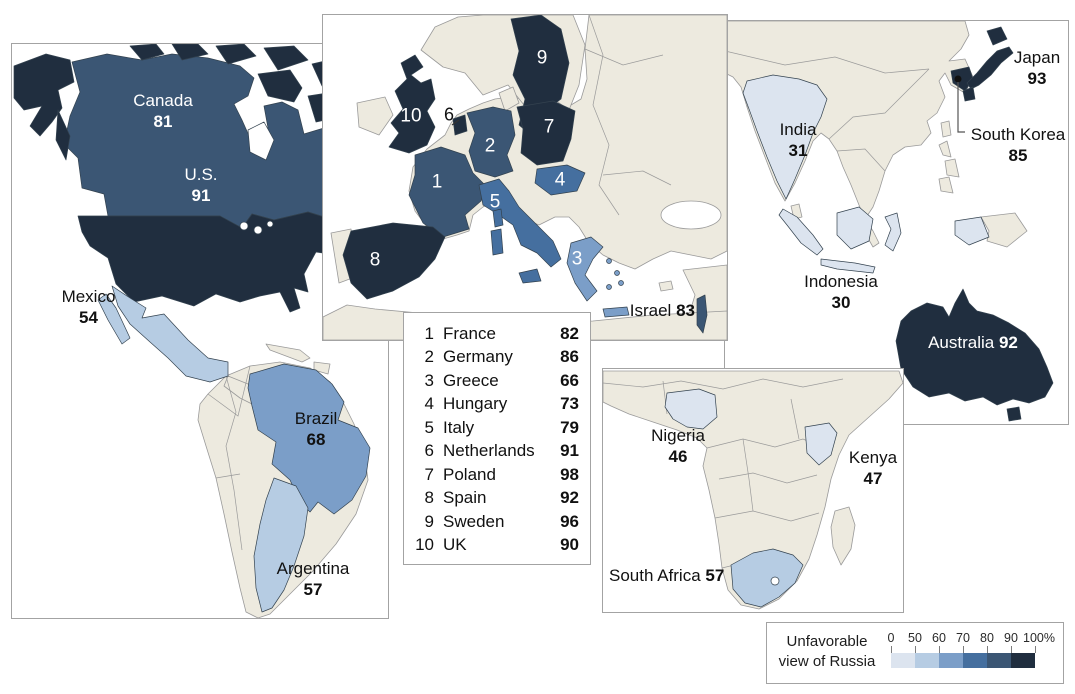 This screenshot has width=1075, height=694. Describe the element at coordinates (988, 64) in the screenshot. I see `japan-shapes` at that location.